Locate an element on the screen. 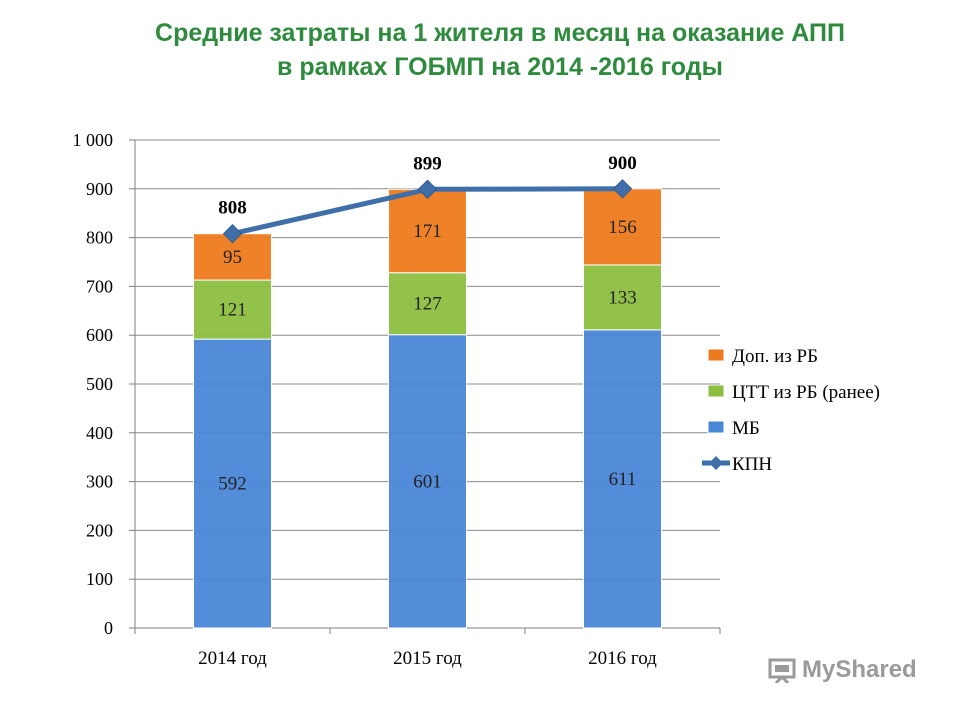  y-tick-label: 100 is located at coordinates (99, 579).